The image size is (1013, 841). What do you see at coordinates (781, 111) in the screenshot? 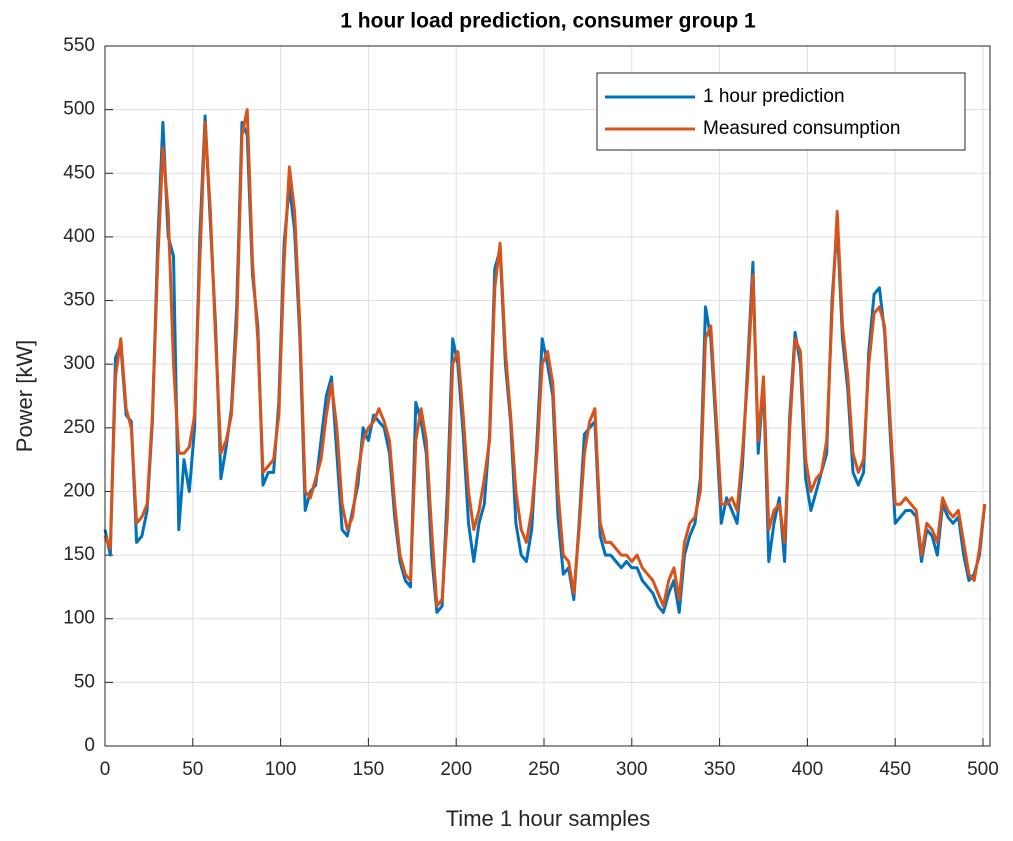
I see `legend-box` at bounding box center [781, 111].